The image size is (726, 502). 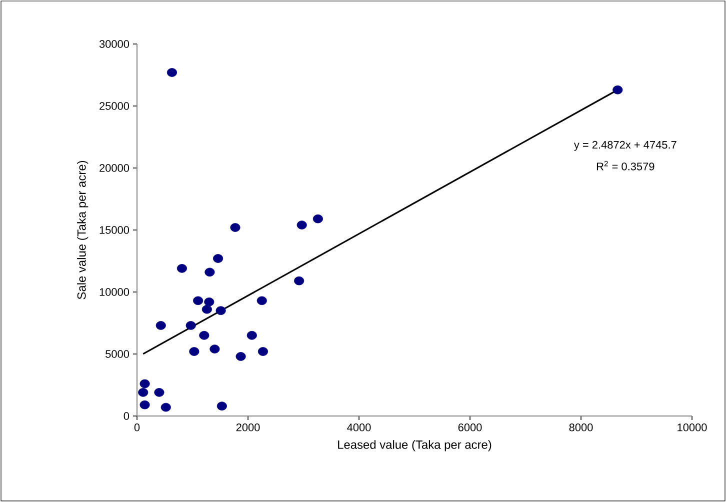 I want to click on x-tick-label: 2000, so click(x=248, y=428).